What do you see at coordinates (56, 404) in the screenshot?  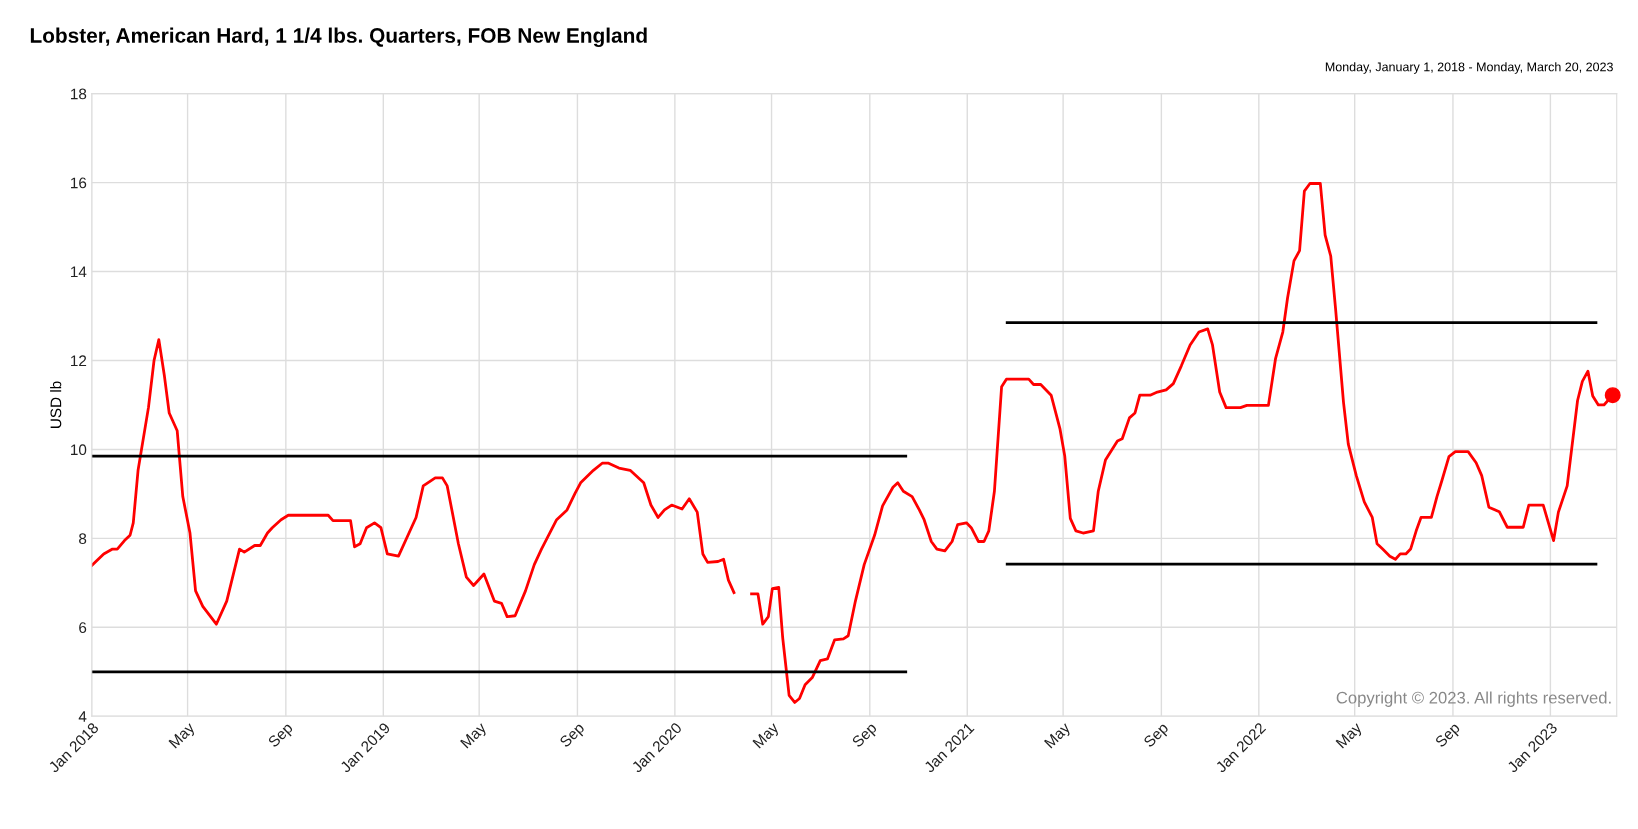 I see `y-axis-title: USD lb` at bounding box center [56, 404].